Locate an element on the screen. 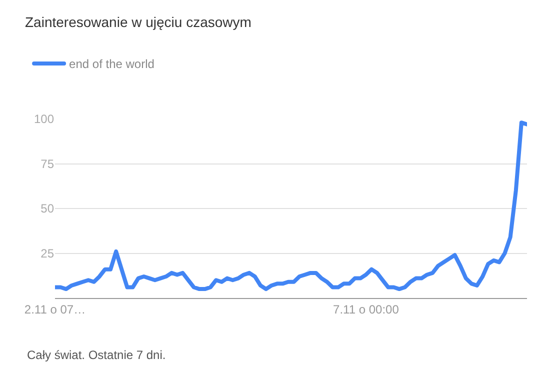 The width and height of the screenshot is (559, 385). y-tick-label: 50 is located at coordinates (47, 209).